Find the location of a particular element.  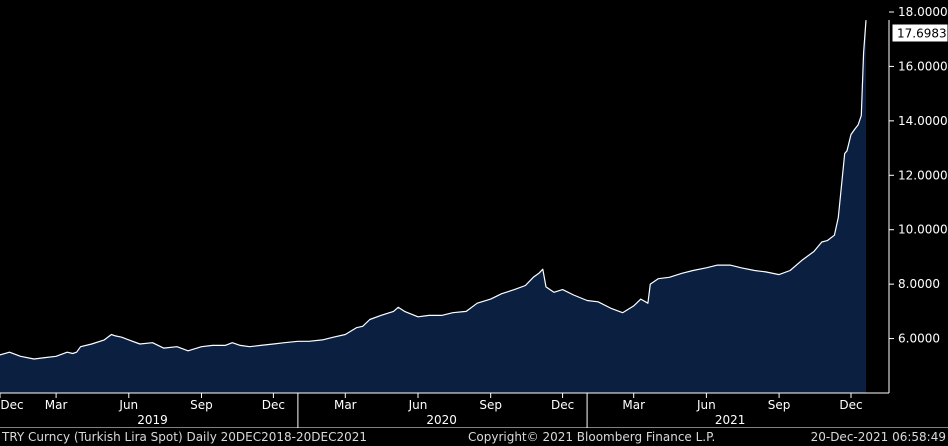

timestamp: 20-Dec-2021 06:58:49 is located at coordinates (878, 437).